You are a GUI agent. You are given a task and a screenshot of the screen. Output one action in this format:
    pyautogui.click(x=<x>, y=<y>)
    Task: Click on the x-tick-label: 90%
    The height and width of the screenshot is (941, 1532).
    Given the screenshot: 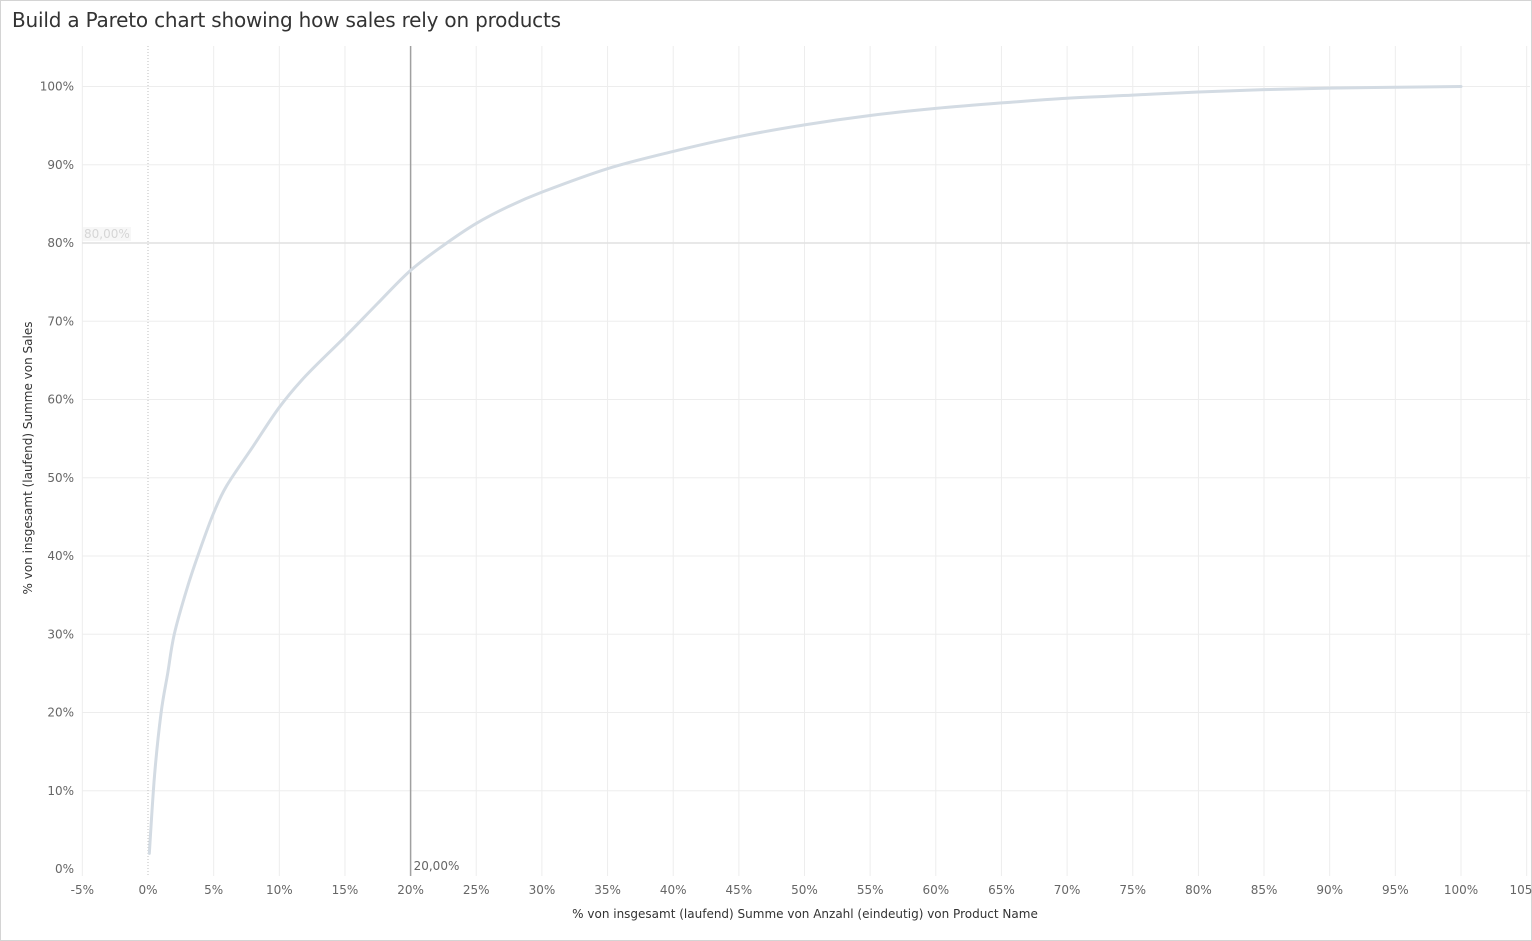 What is the action you would take?
    pyautogui.click(x=1329, y=890)
    